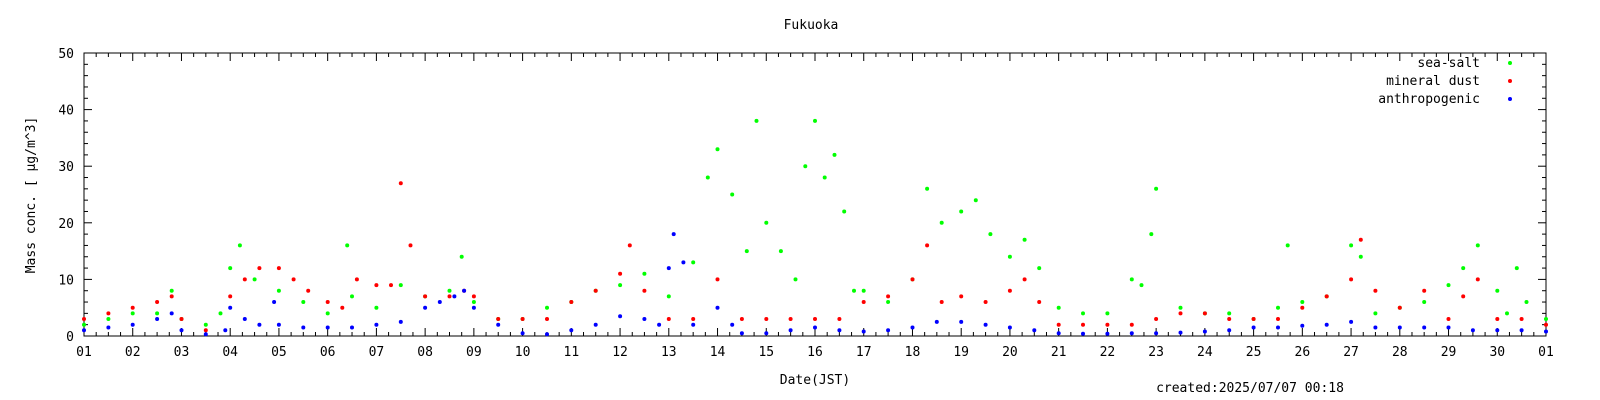 The width and height of the screenshot is (1600, 400). I want to click on x-tick-label: 28, so click(1400, 352).